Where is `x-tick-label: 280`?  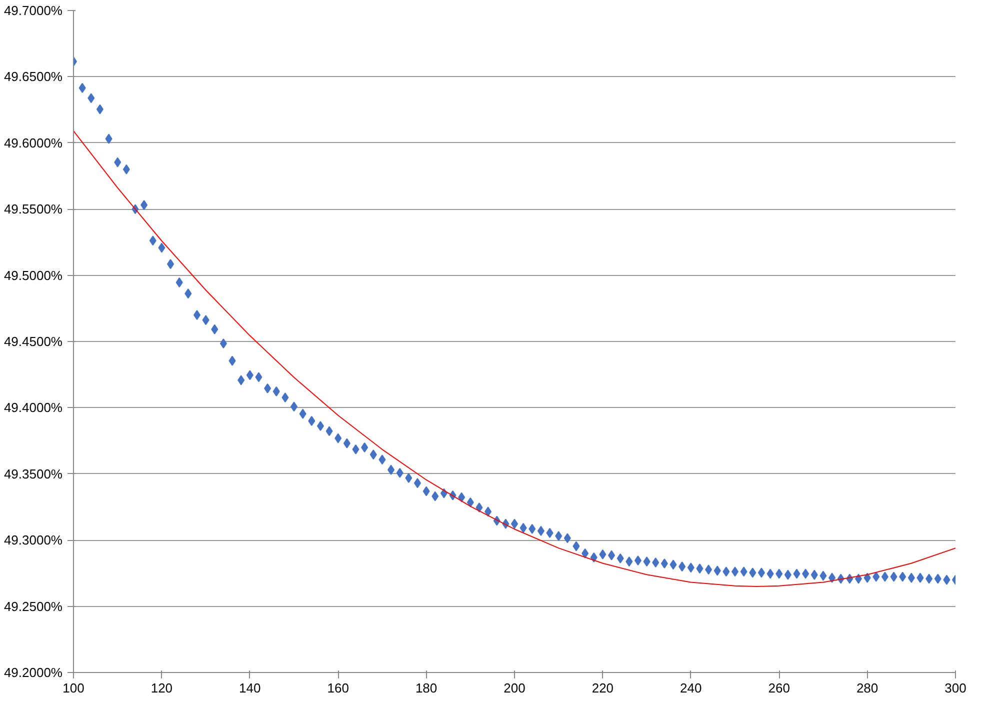 x-tick-label: 280 is located at coordinates (867, 688).